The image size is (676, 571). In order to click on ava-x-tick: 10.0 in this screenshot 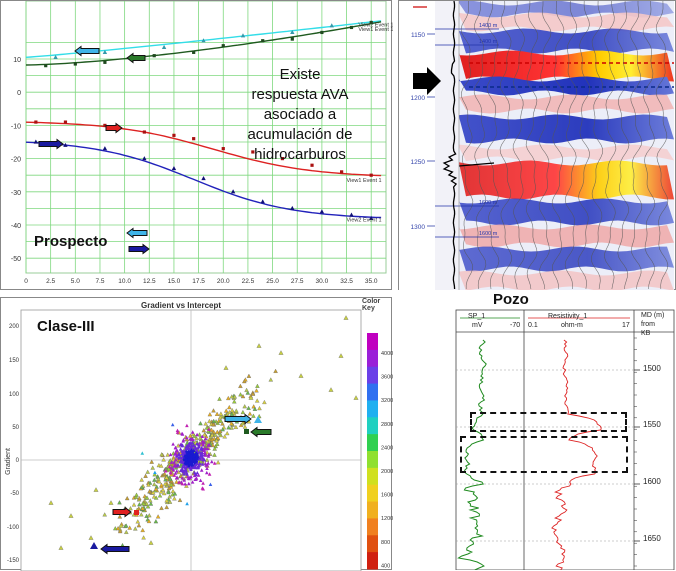, I will do `click(124, 281)`.